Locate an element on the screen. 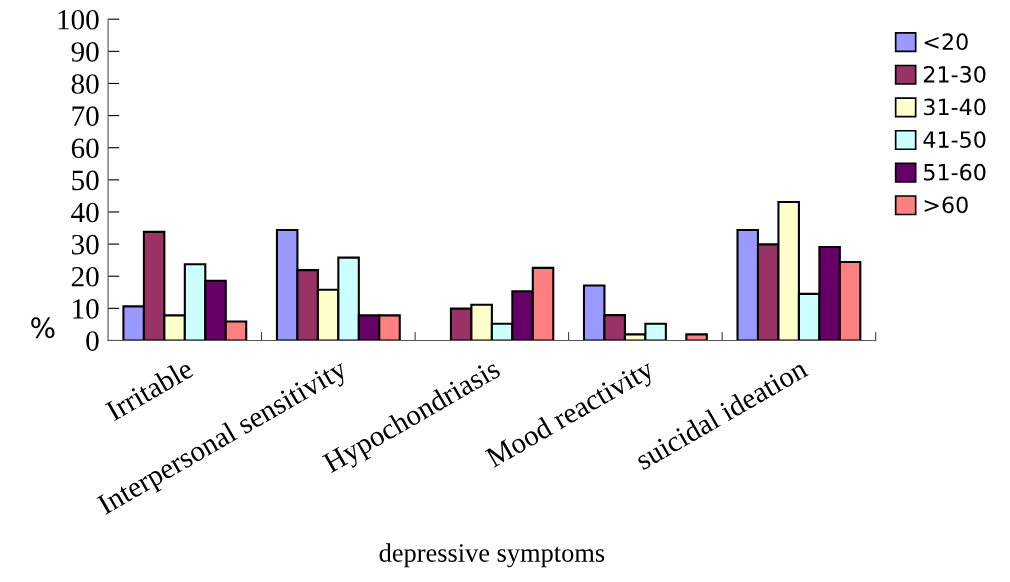  legend-label: 51-60 is located at coordinates (955, 172).